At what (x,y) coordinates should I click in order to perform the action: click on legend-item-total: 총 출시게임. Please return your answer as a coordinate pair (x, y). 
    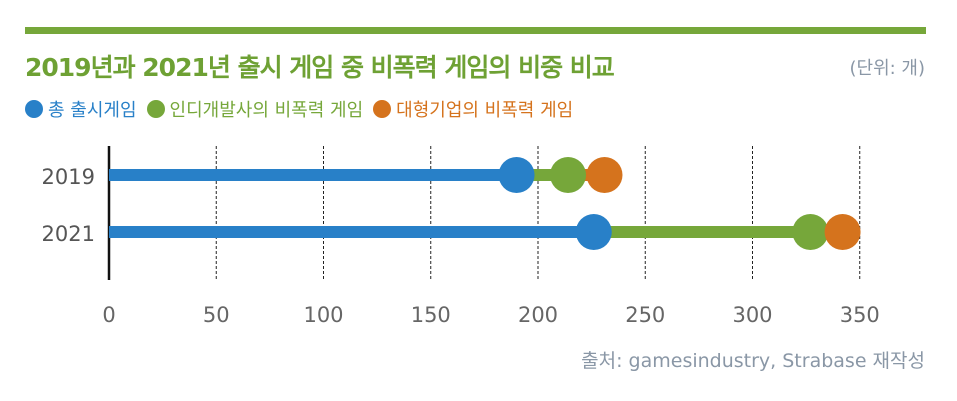
    Looking at the image, I should click on (81, 109).